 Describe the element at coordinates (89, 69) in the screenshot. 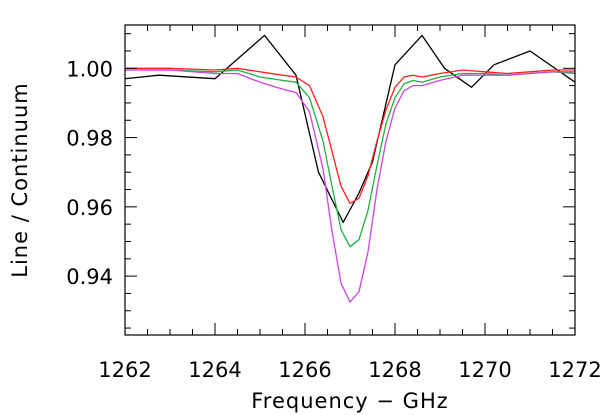

I see `y-tick-label: 1.00` at that location.